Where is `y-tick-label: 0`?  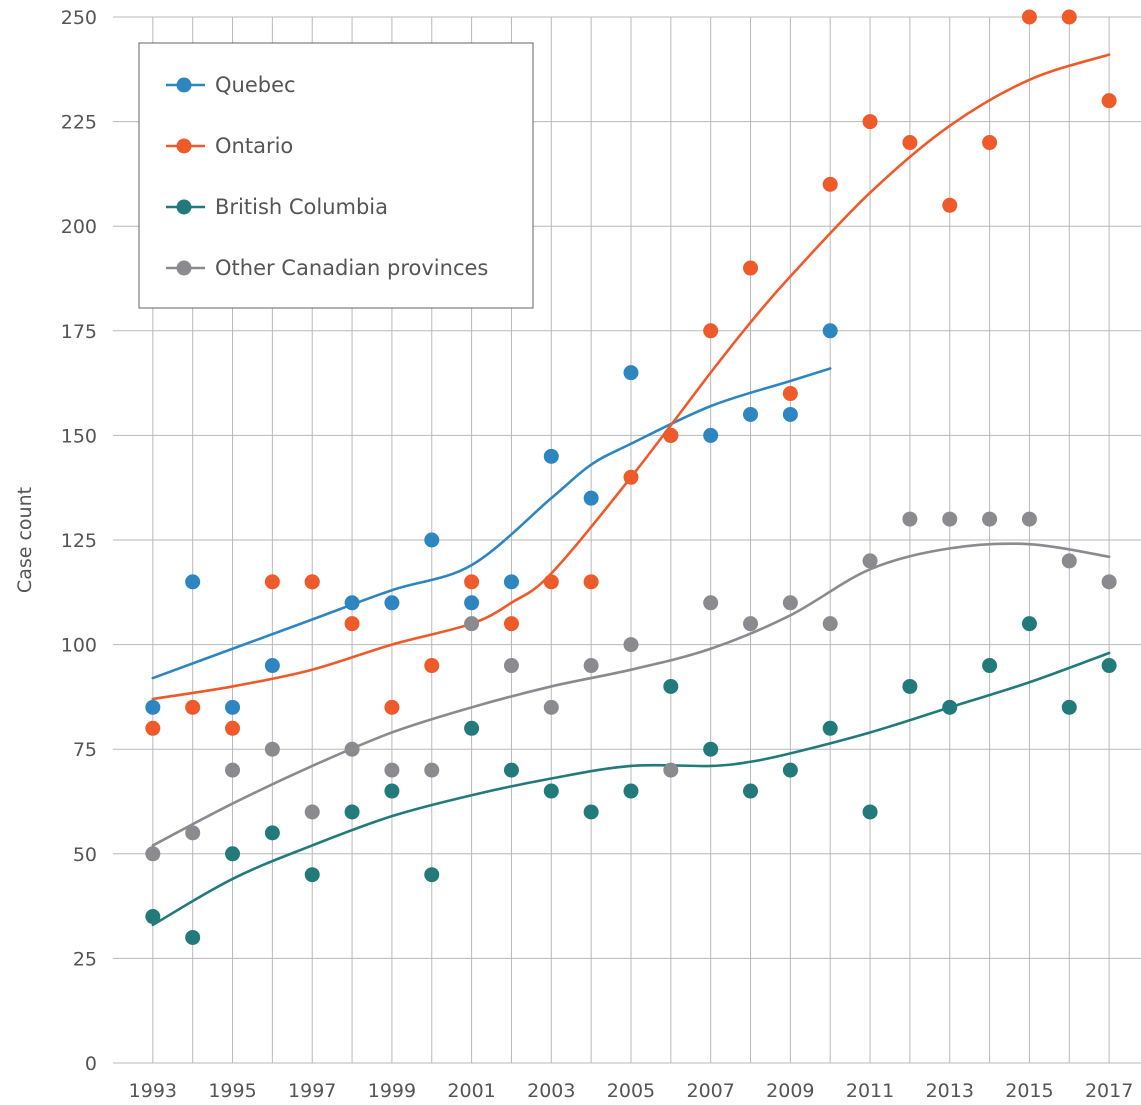
y-tick-label: 0 is located at coordinates (91, 1064).